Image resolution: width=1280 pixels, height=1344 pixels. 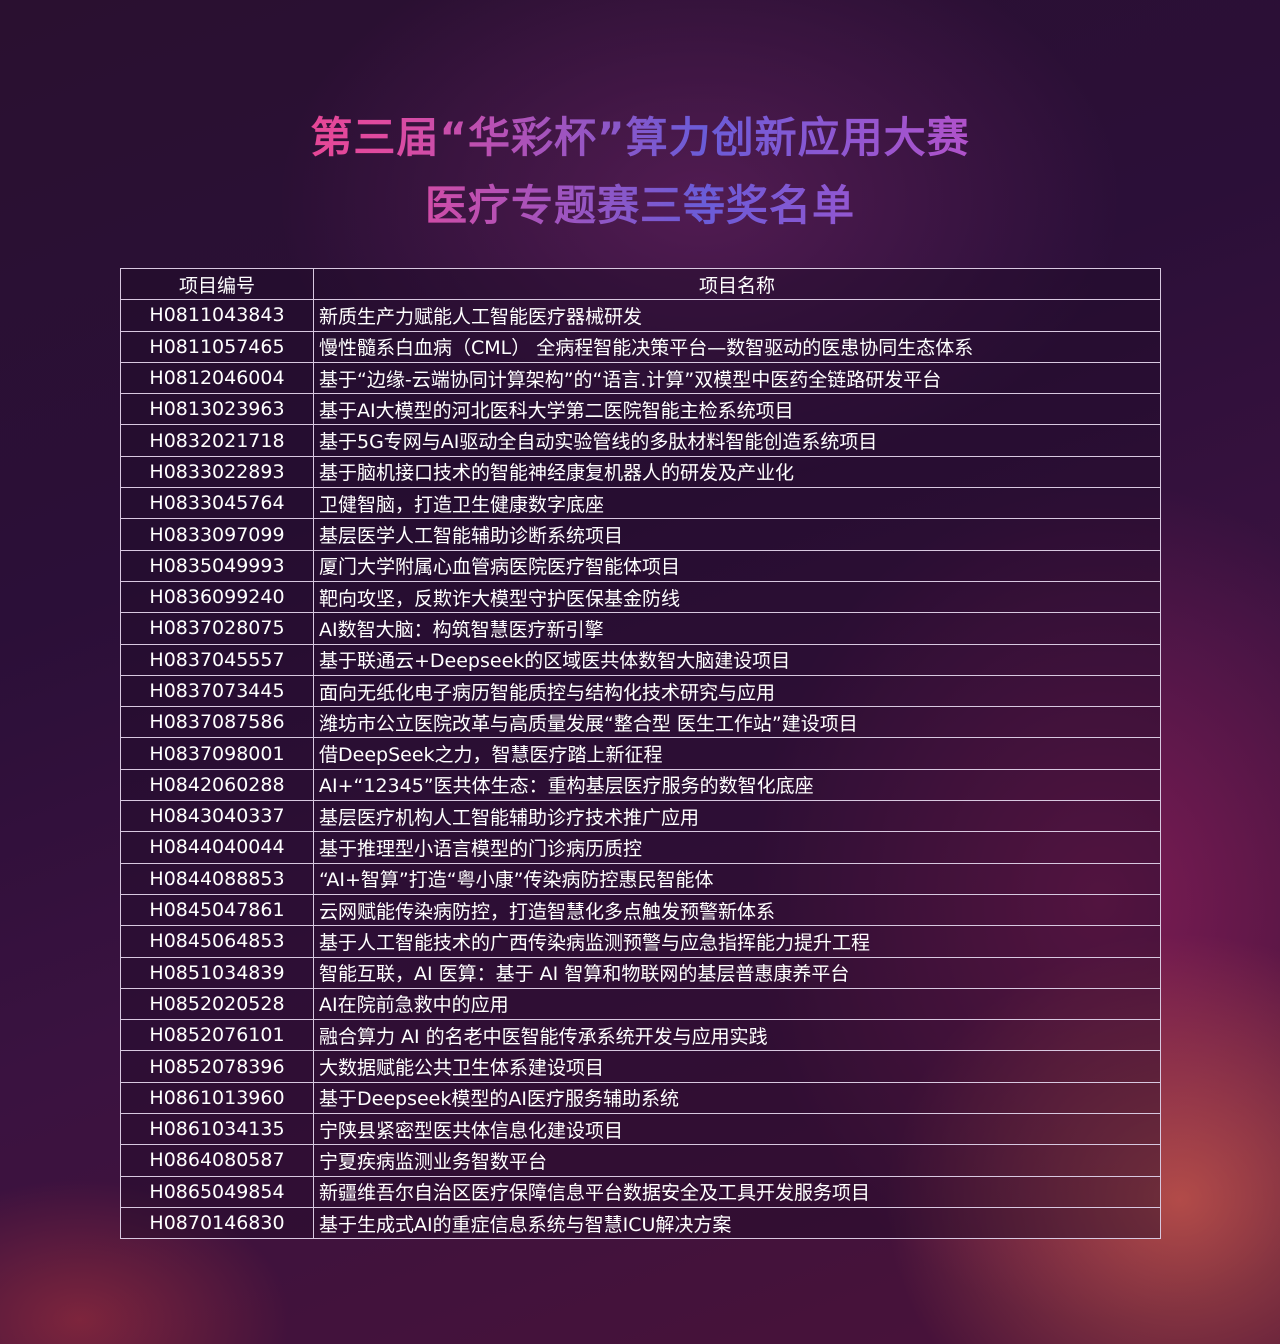 I want to click on table-row: H0811043843 新质生产力赋能人工智能医疗器械研发, so click(x=640, y=315).